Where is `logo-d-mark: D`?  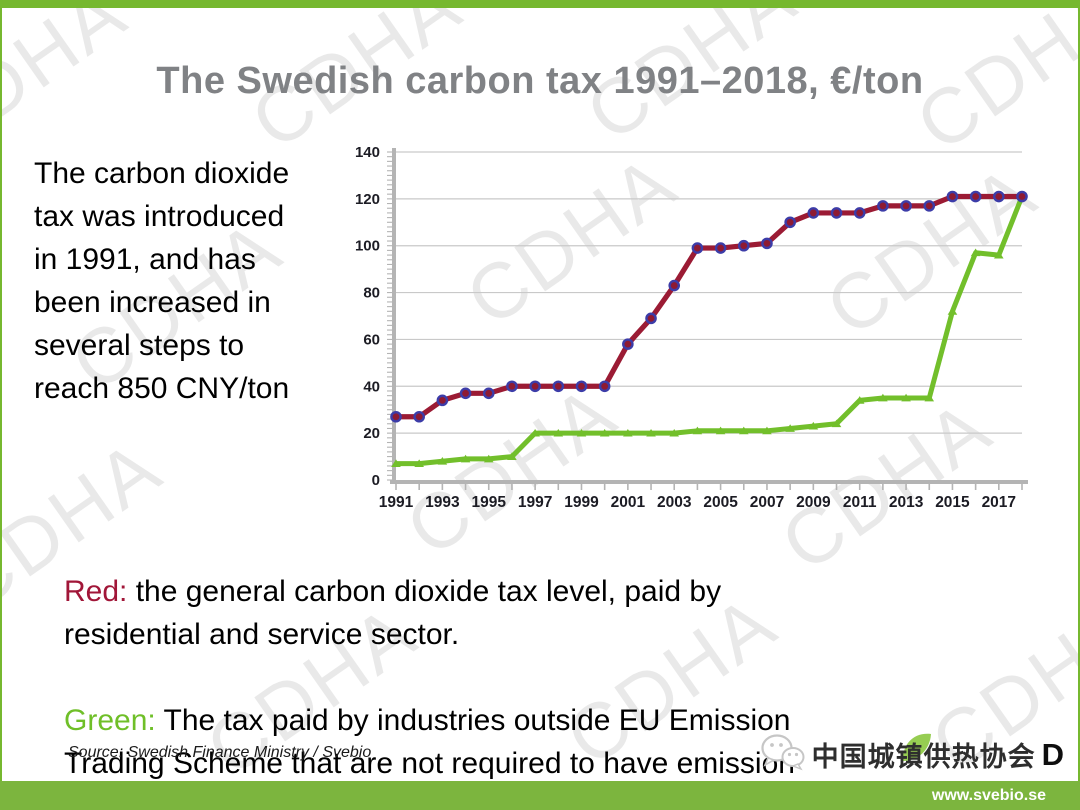 logo-d-mark: D is located at coordinates (1052, 754).